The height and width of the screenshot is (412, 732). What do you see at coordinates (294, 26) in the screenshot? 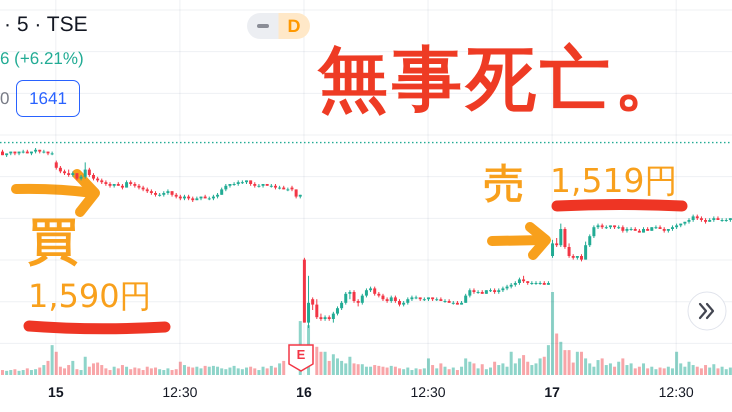
I see `text: D` at bounding box center [294, 26].